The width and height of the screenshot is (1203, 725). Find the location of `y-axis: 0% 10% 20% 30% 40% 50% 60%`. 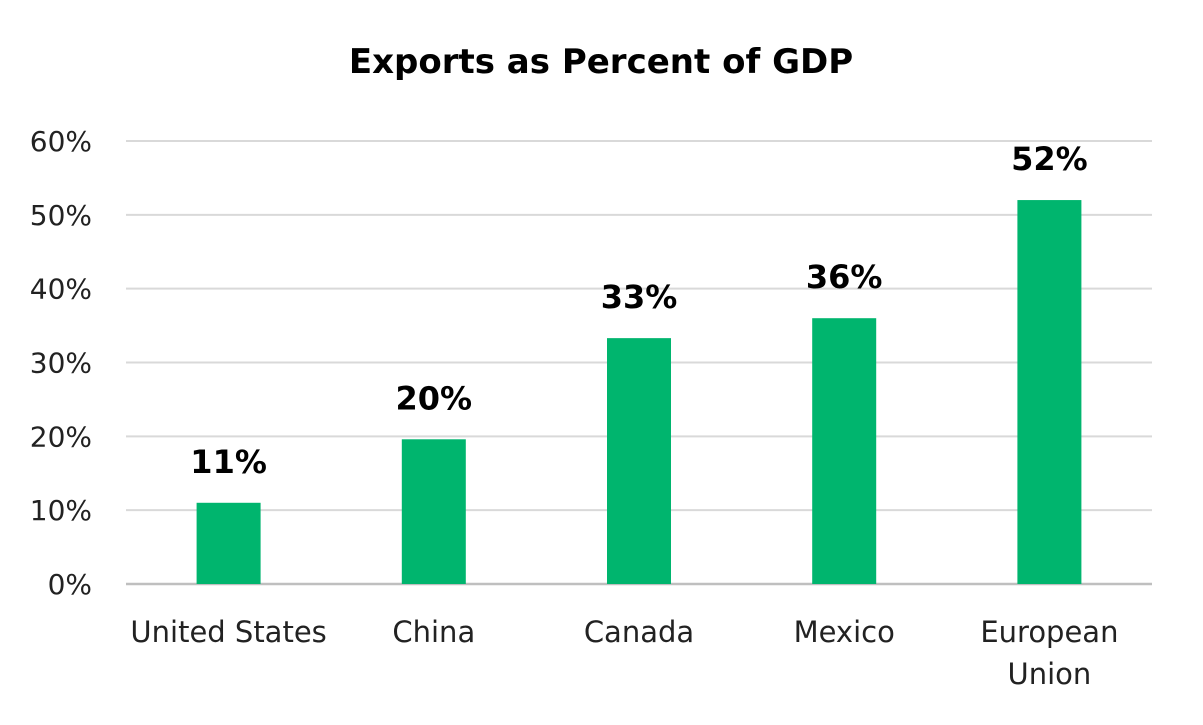

y-axis: 0% 10% 20% 30% 40% 50% 60% is located at coordinates (61, 363).